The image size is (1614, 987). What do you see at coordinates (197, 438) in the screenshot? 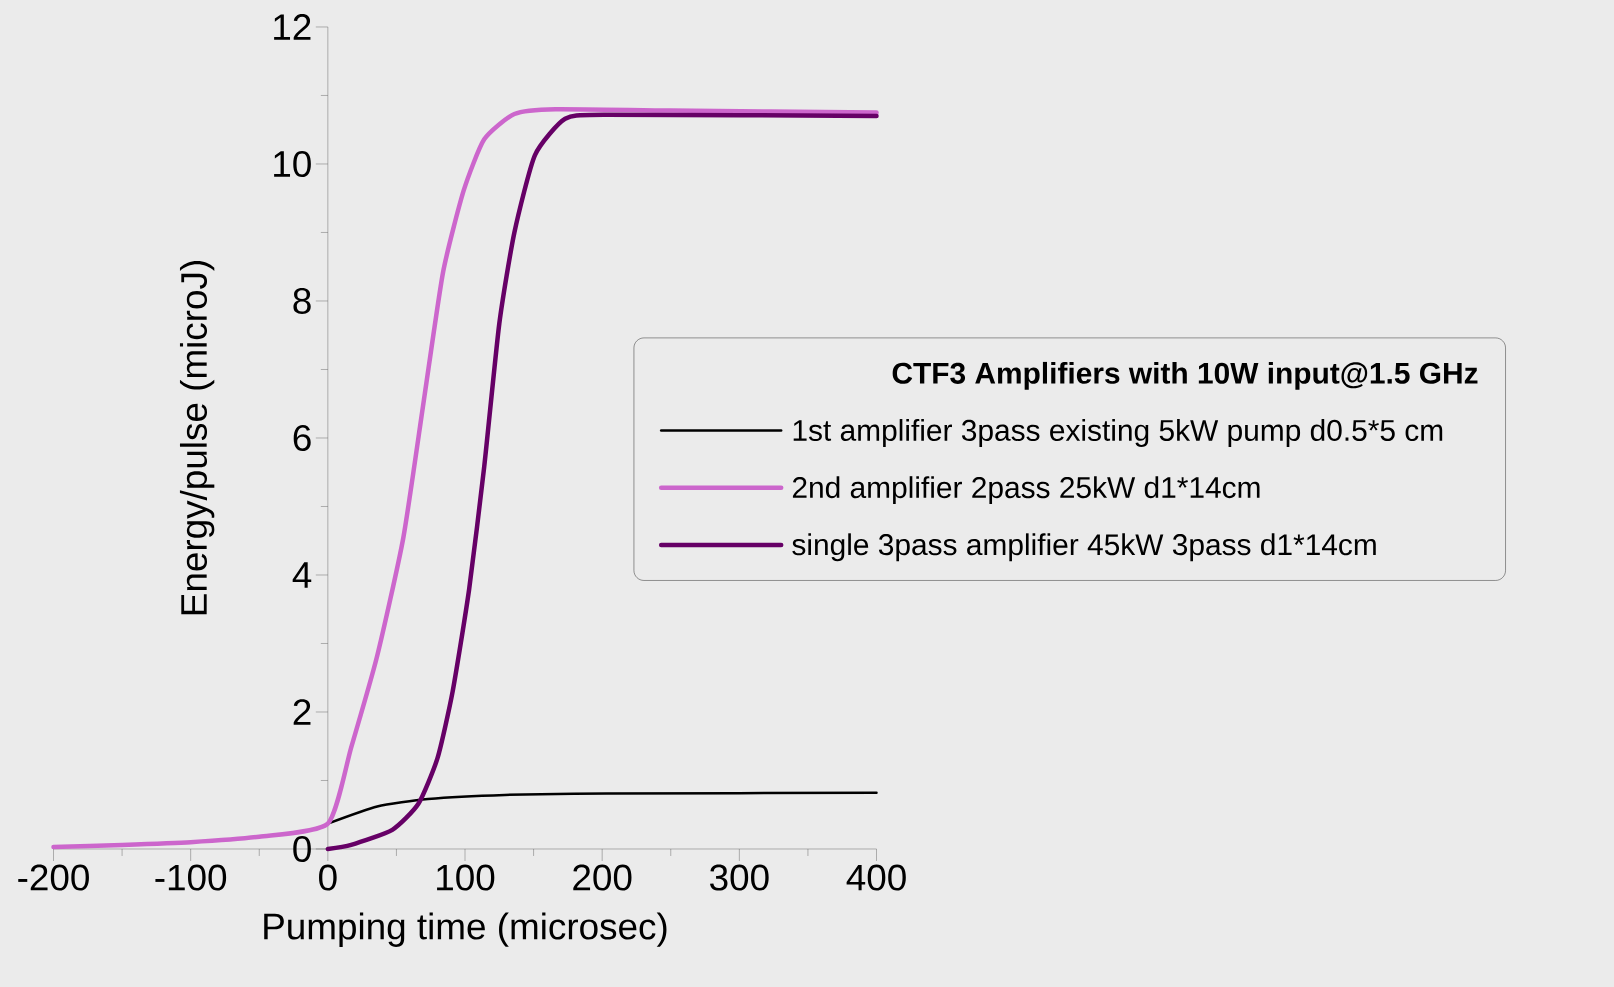
I see `y-axis-title: Energy/pulse (microJ)` at bounding box center [197, 438].